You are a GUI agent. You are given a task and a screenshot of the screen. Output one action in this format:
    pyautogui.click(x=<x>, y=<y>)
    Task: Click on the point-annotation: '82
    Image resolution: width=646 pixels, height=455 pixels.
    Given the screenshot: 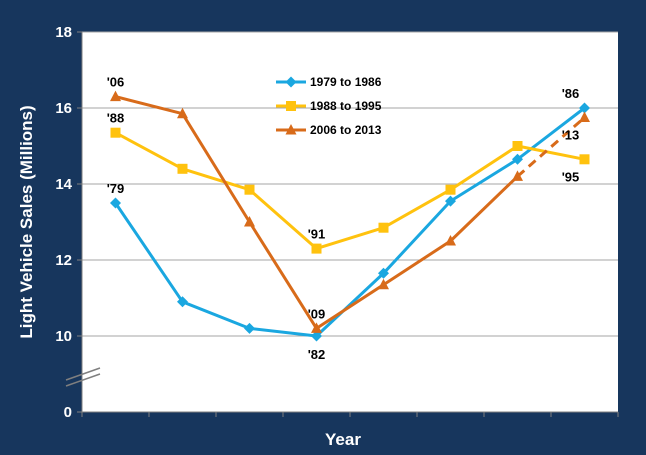 What is the action you would take?
    pyautogui.click(x=317, y=354)
    